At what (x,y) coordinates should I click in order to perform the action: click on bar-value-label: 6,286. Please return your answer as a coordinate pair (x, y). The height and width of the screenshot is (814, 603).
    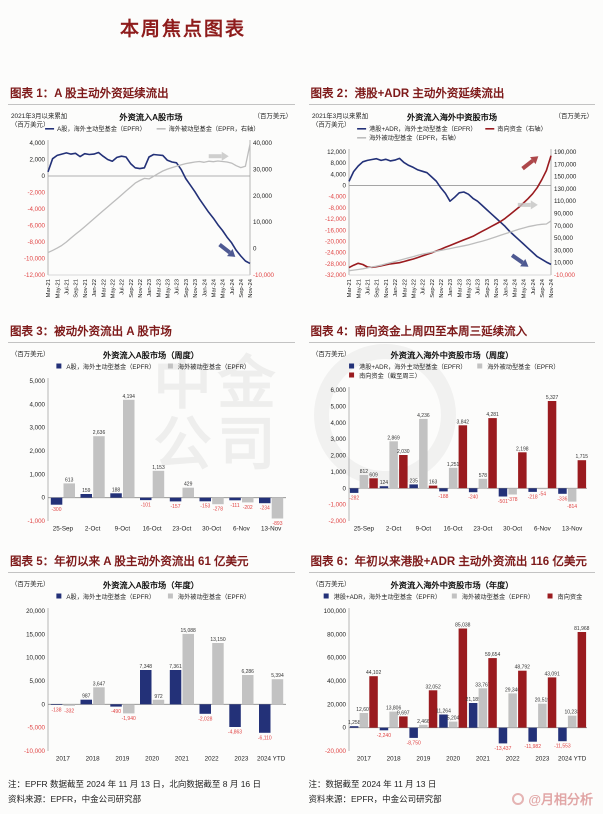
    Looking at the image, I should click on (247, 672).